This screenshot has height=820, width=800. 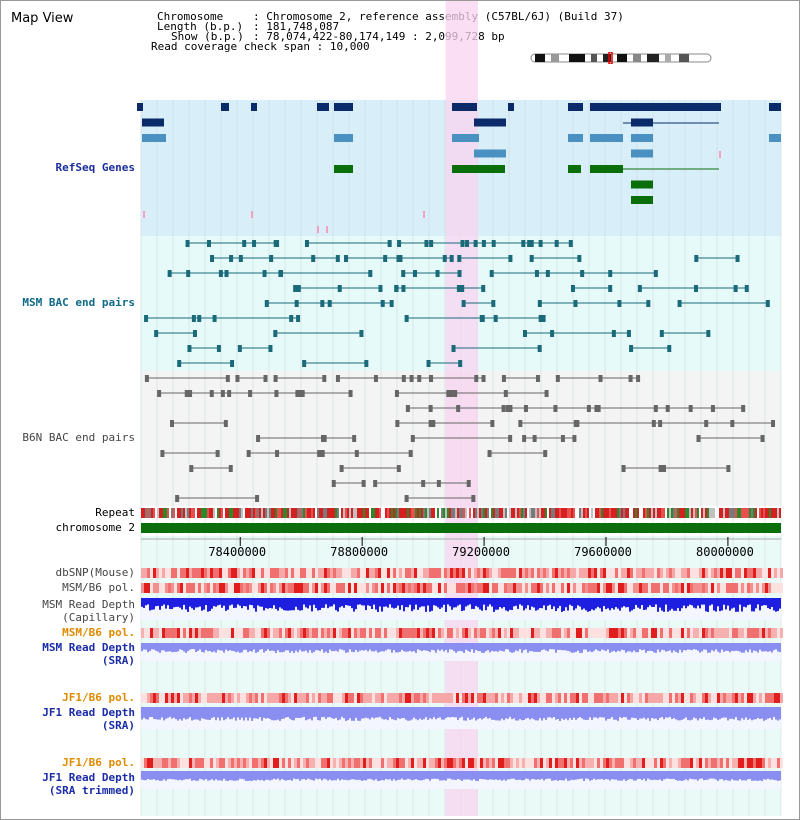 I want to click on chromosome-ideogram, so click(x=622, y=58).